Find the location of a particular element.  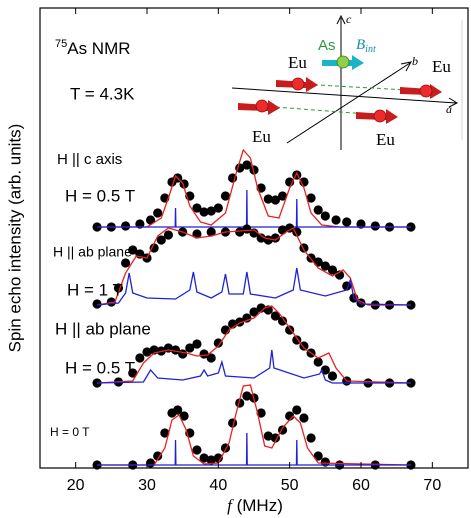

field-label: Bint is located at coordinates (366, 46).